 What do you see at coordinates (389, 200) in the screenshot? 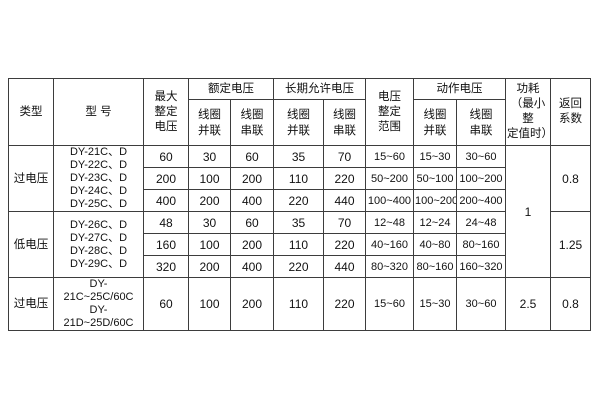
I see `table-cell: 100~400` at bounding box center [389, 200].